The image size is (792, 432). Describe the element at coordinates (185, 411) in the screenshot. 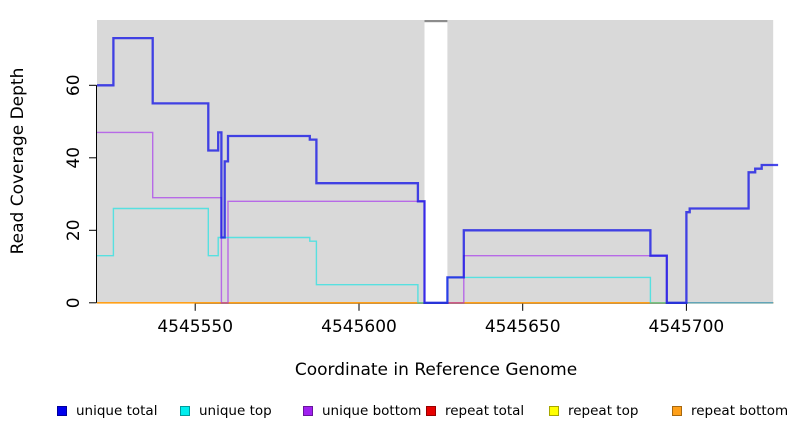

I see `legend-swatch-unique-top` at that location.